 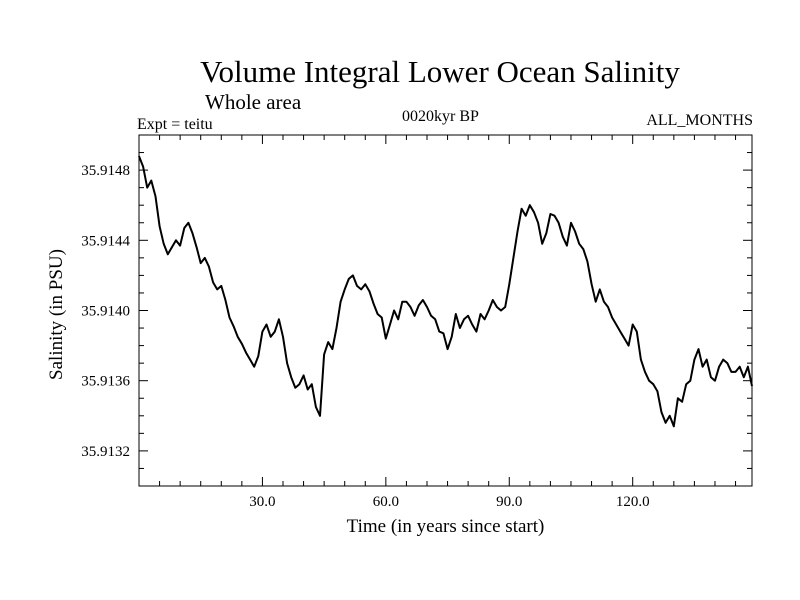 I want to click on experiment-label: Expt = teitu, so click(x=175, y=124).